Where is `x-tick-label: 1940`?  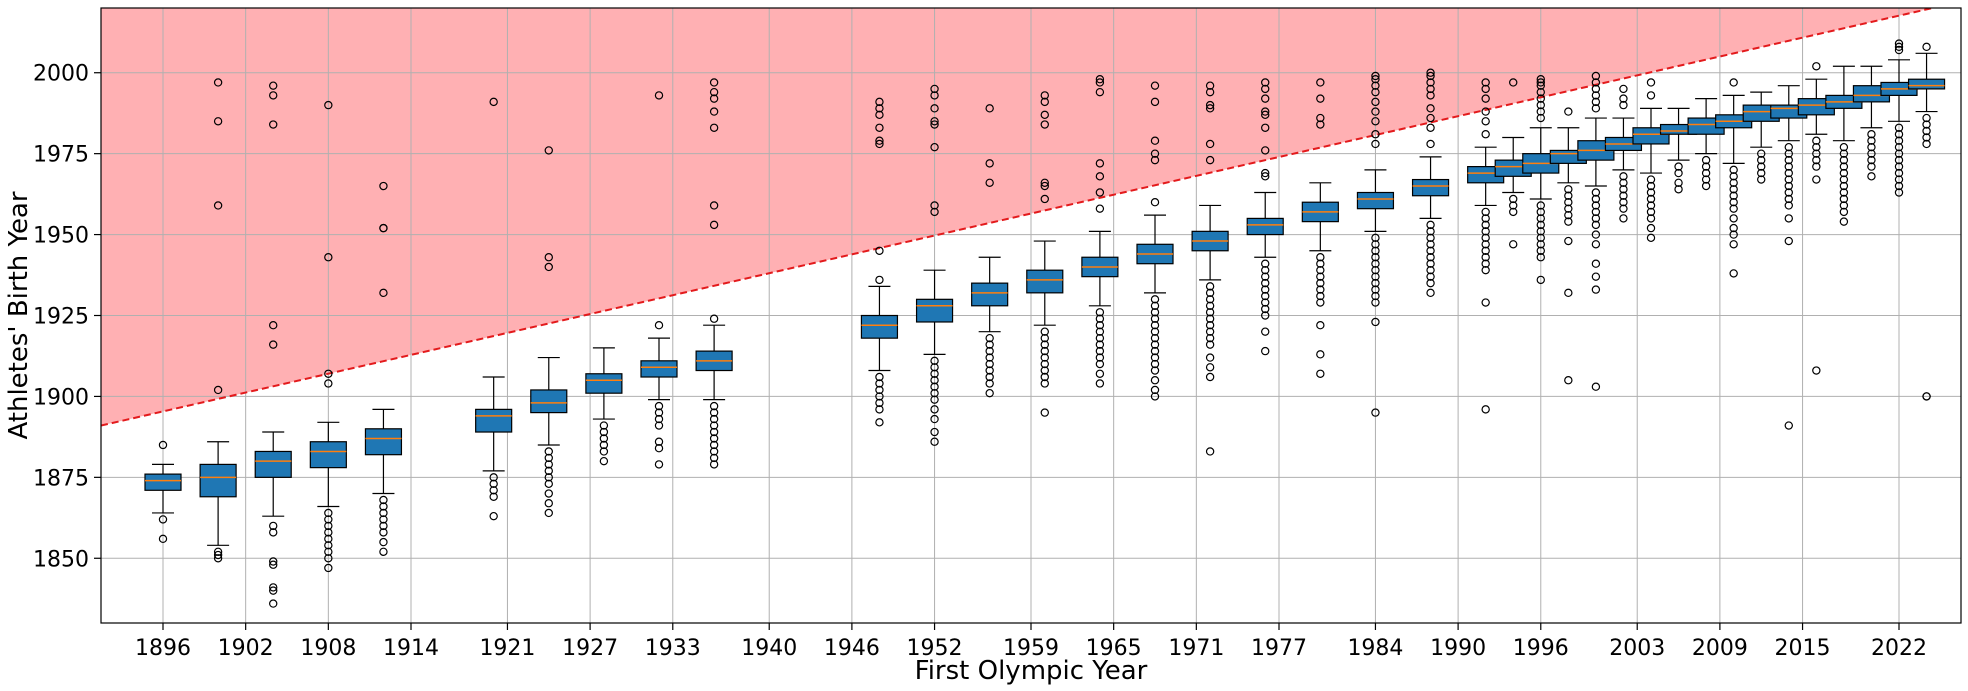
x-tick-label: 1940 is located at coordinates (769, 648).